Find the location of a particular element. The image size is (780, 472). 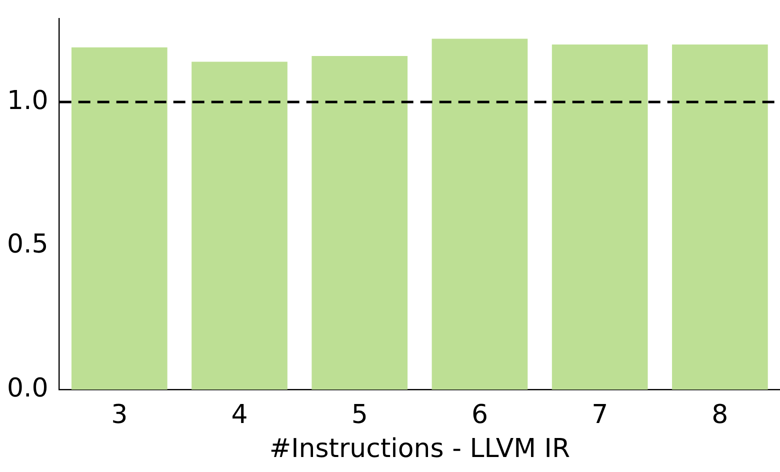

y-tick-label: 0.5 is located at coordinates (27, 245).